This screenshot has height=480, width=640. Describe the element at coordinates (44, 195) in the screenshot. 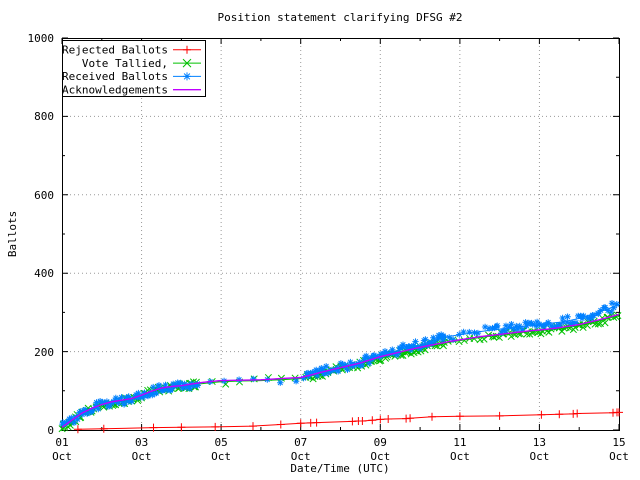

I see `y-tick-label: 600` at that location.